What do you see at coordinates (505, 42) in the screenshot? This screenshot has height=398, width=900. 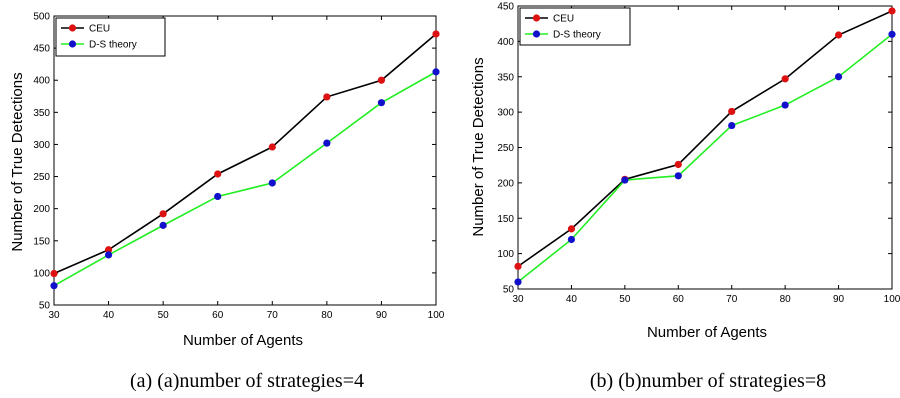 I see `chart-b-ytick-label: 400` at bounding box center [505, 42].